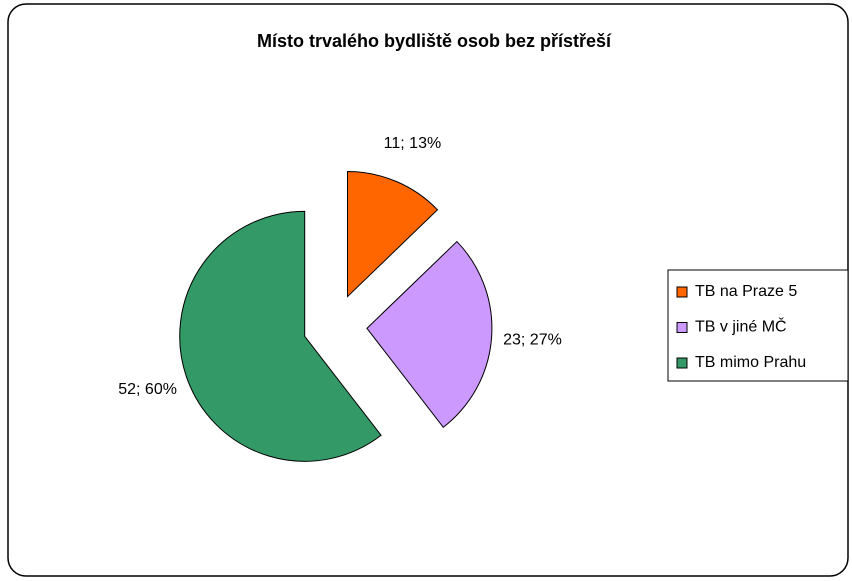 This screenshot has height=581, width=852. I want to click on legend-box, so click(758, 325).